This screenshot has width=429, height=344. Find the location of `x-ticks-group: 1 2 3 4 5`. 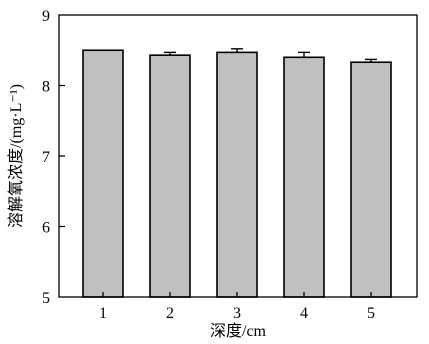

x-ticks-group: 1 2 3 4 5 is located at coordinates (237, 307).